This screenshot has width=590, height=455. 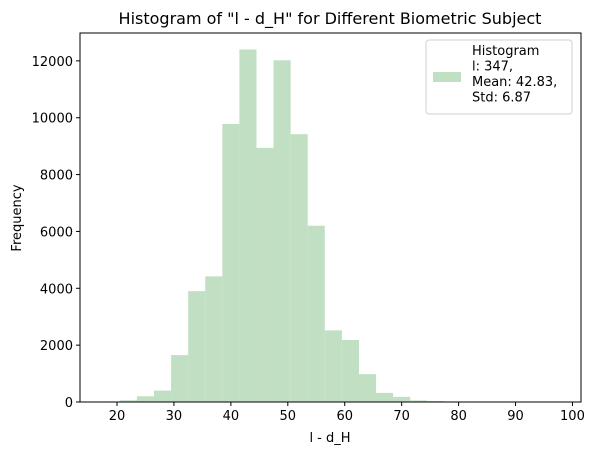 What do you see at coordinates (69, 403) in the screenshot?
I see `y-tick-label: 0` at bounding box center [69, 403].